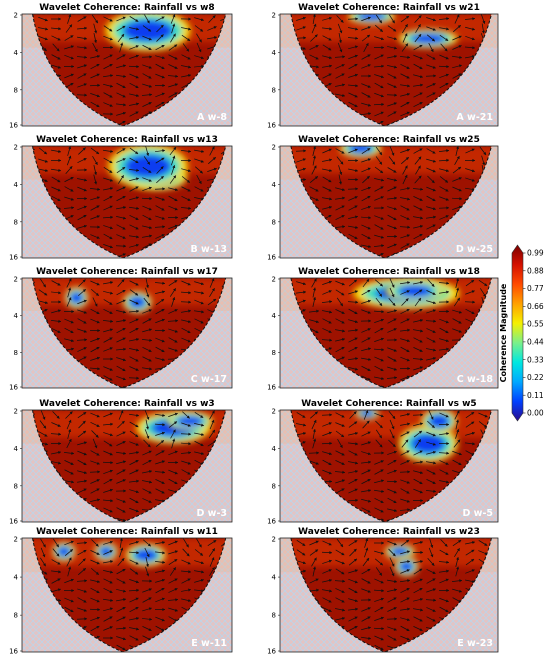  I want to click on panel-title: Wavelet Coherence: Rainfall vs w18, so click(389, 272).